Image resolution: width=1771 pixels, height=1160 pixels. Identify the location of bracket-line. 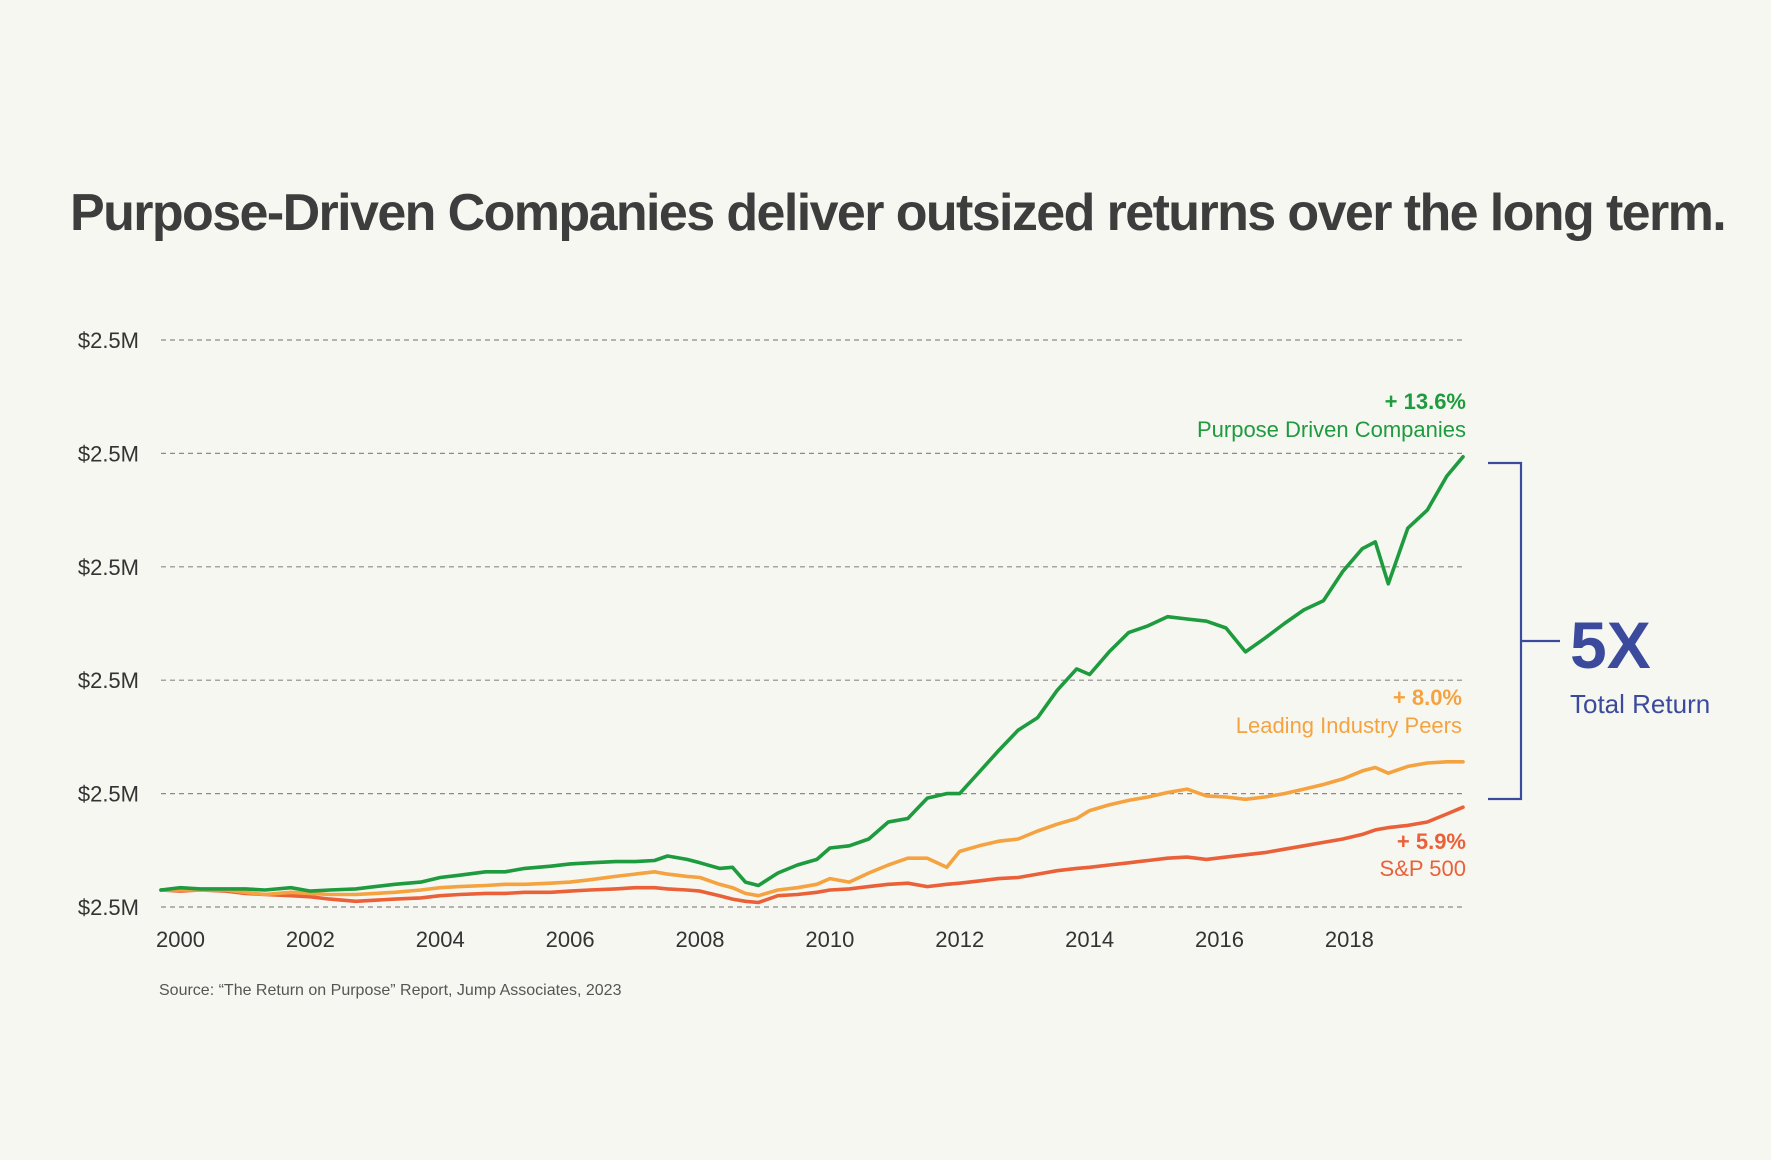
(1524, 631).